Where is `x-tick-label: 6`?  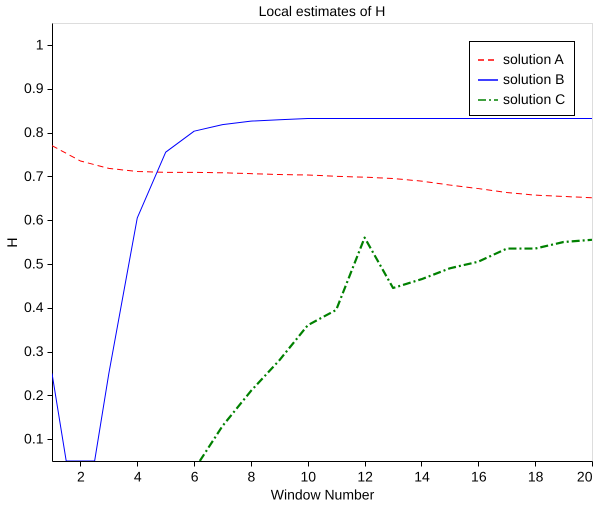
x-tick-label: 6 is located at coordinates (194, 476).